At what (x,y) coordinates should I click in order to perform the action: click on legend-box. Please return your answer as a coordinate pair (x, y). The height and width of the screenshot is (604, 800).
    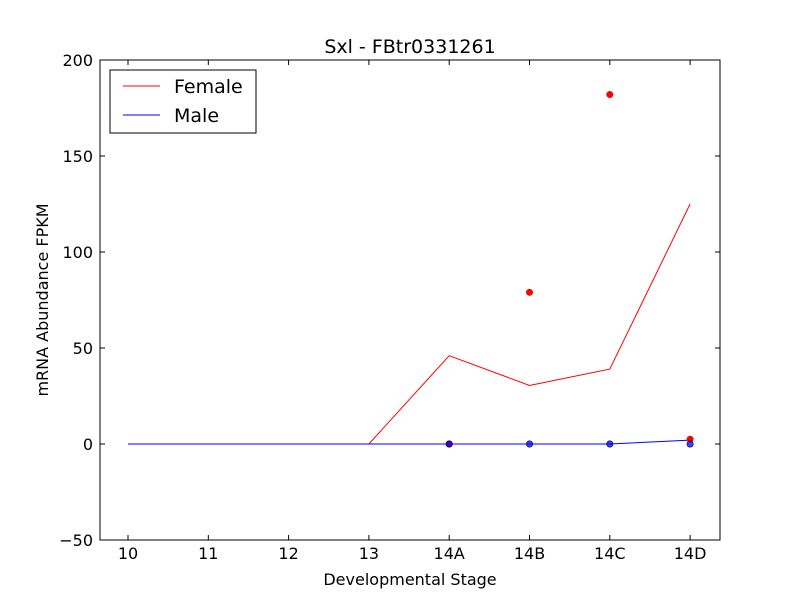
    Looking at the image, I should click on (183, 101).